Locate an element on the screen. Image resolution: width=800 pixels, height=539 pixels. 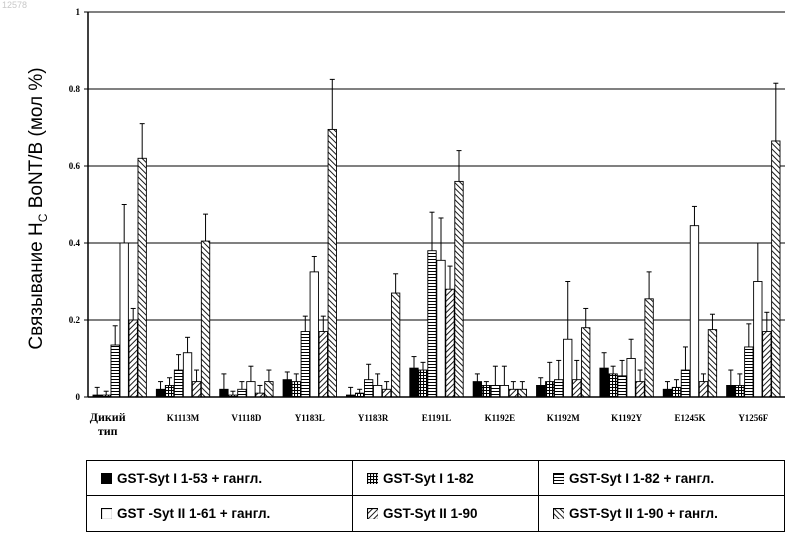
legend-item: GST-Syt II 1-90 is located at coordinates (446, 513).